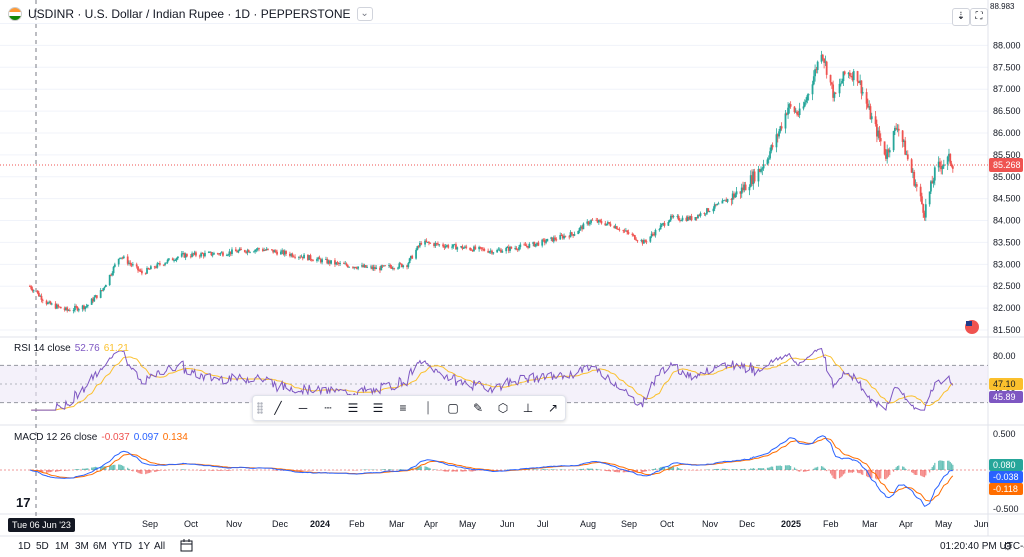 The width and height of the screenshot is (1024, 557). What do you see at coordinates (1007, 221) in the screenshot?
I see `price-axis-label: 84.000` at bounding box center [1007, 221].